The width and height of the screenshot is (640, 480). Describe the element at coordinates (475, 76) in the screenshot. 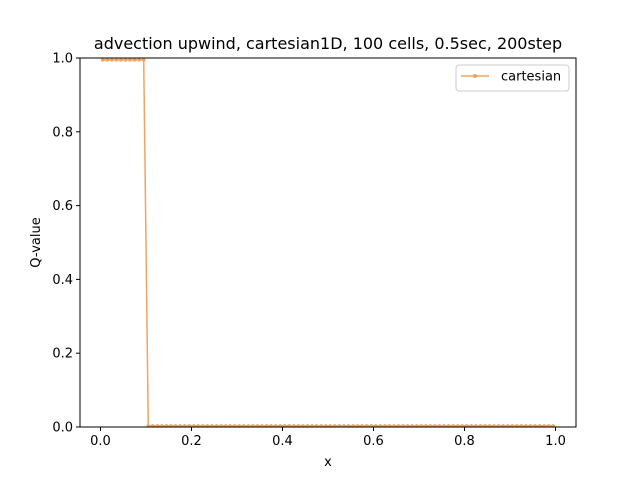

I see `legend-marker-swatch` at that location.